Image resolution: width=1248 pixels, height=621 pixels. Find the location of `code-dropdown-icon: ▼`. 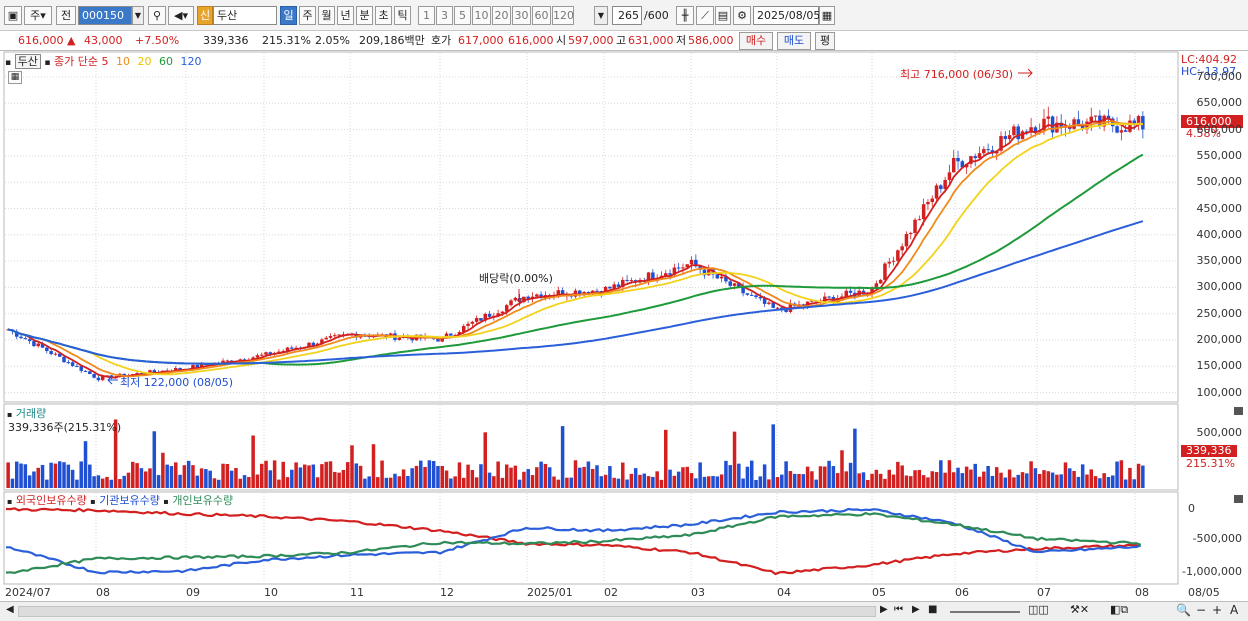

code-dropdown-icon: ▼ is located at coordinates (138, 15).